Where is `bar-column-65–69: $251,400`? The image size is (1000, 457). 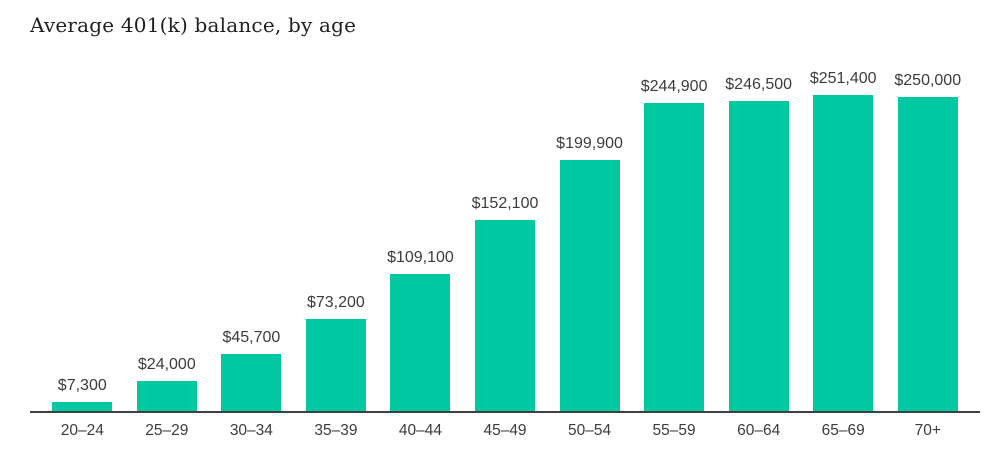
bar-column-65–69: $251,400 is located at coordinates (843, 240).